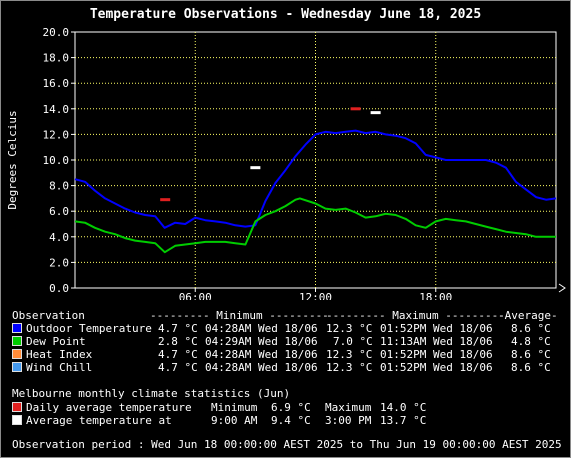  I want to click on legend-label: Wind Chill, so click(59, 367).